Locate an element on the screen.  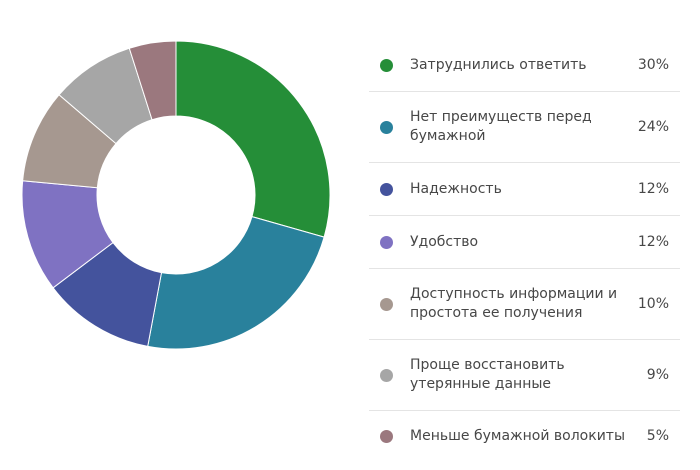
legend-label: Затруднились ответить is located at coordinates (498, 64).